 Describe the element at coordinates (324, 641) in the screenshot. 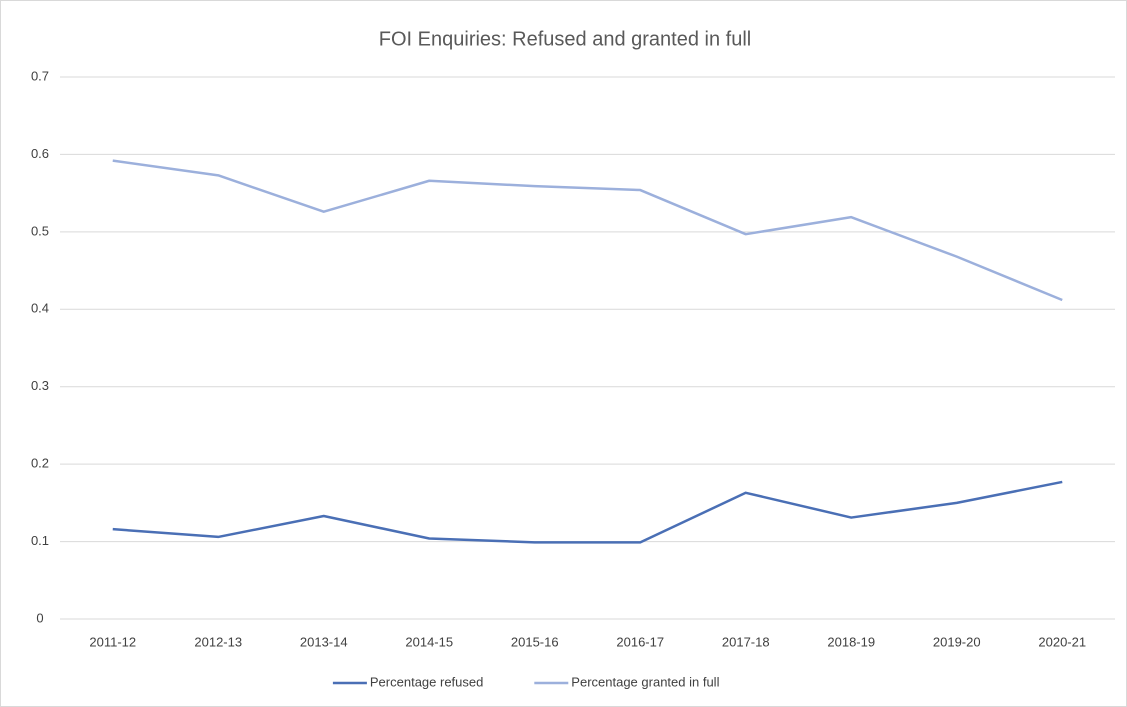

I see `x-tick-label: 2013-14` at that location.